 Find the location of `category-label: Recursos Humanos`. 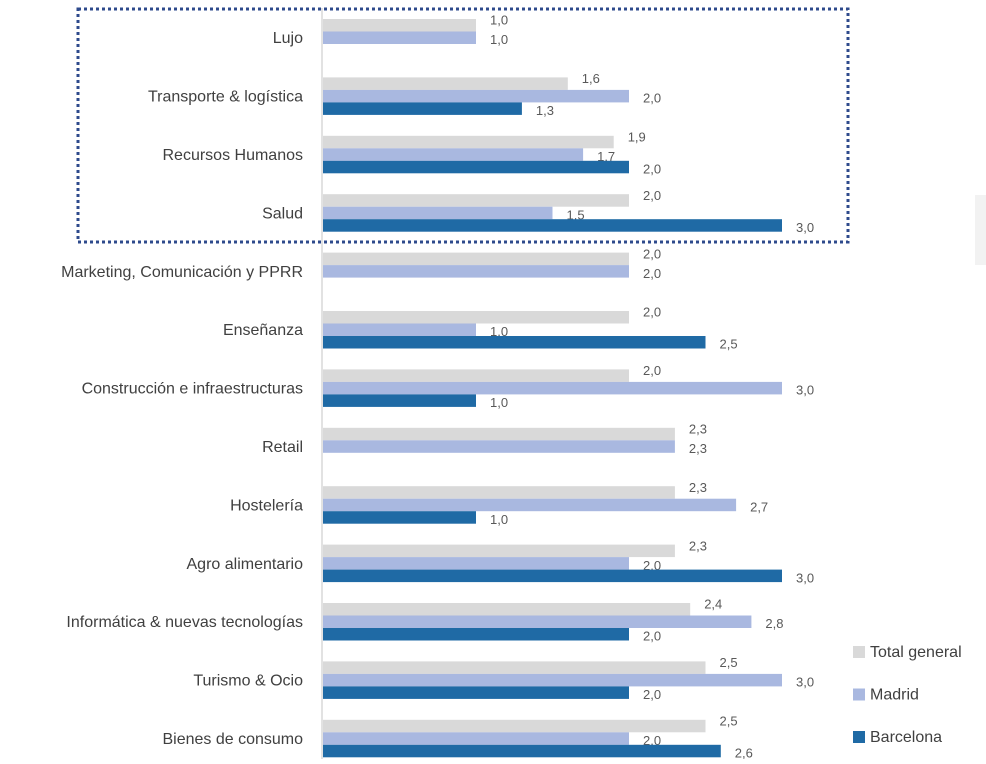

category-label: Recursos Humanos is located at coordinates (233, 155).